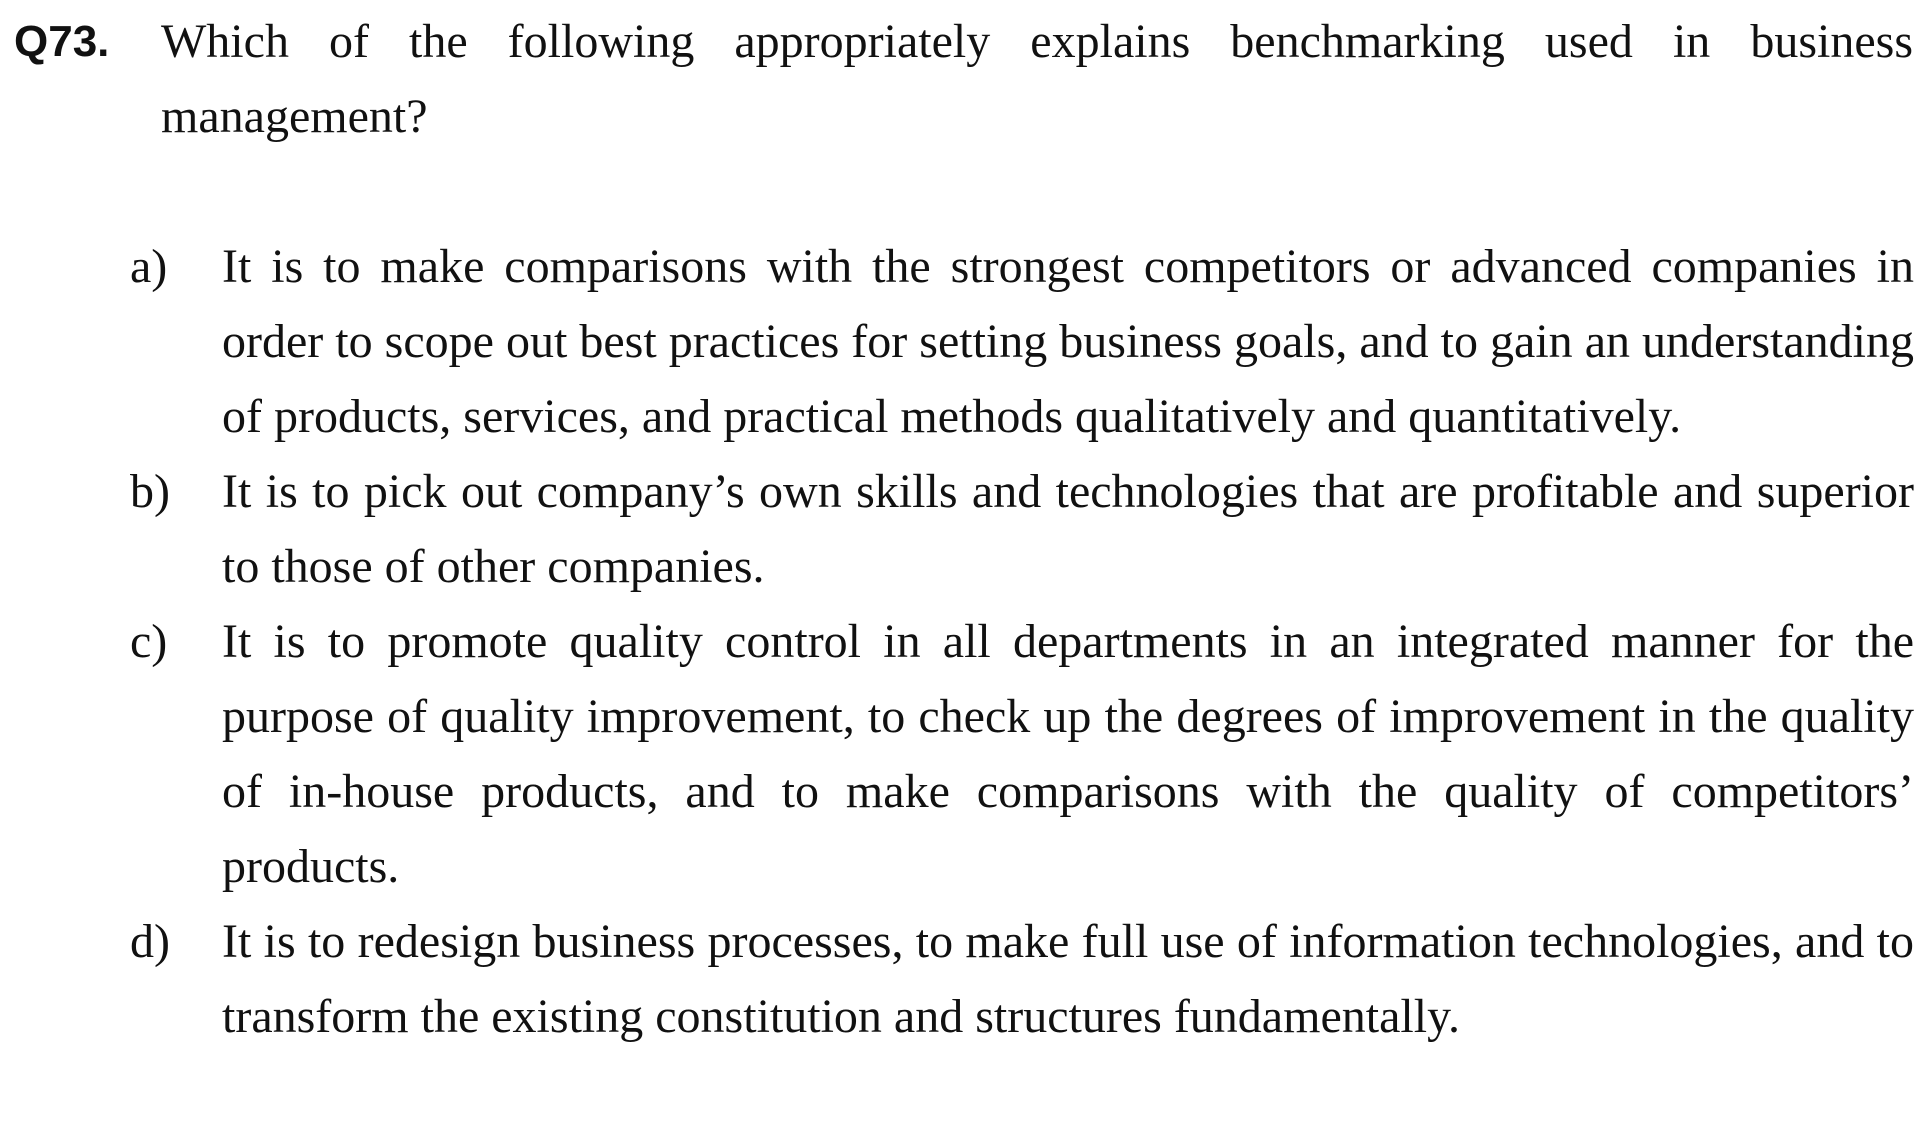  I want to click on option-label: c), so click(149, 641).